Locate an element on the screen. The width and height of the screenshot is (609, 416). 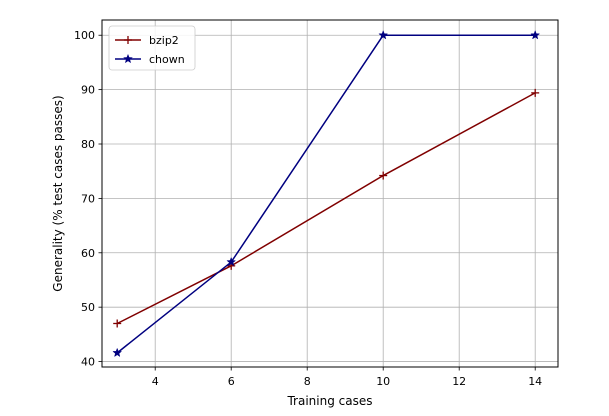
y-tick-label: 90 is located at coordinates (88, 90).